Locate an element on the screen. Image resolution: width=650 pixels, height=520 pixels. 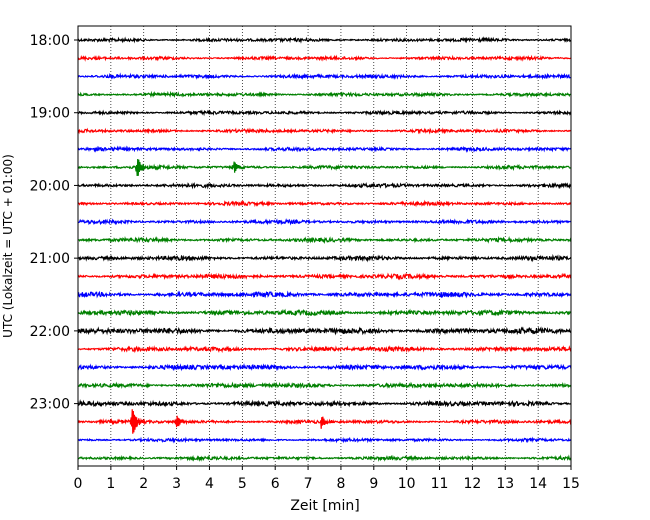
y-tick-label-22:00: 22:00 is located at coordinates (50, 332).